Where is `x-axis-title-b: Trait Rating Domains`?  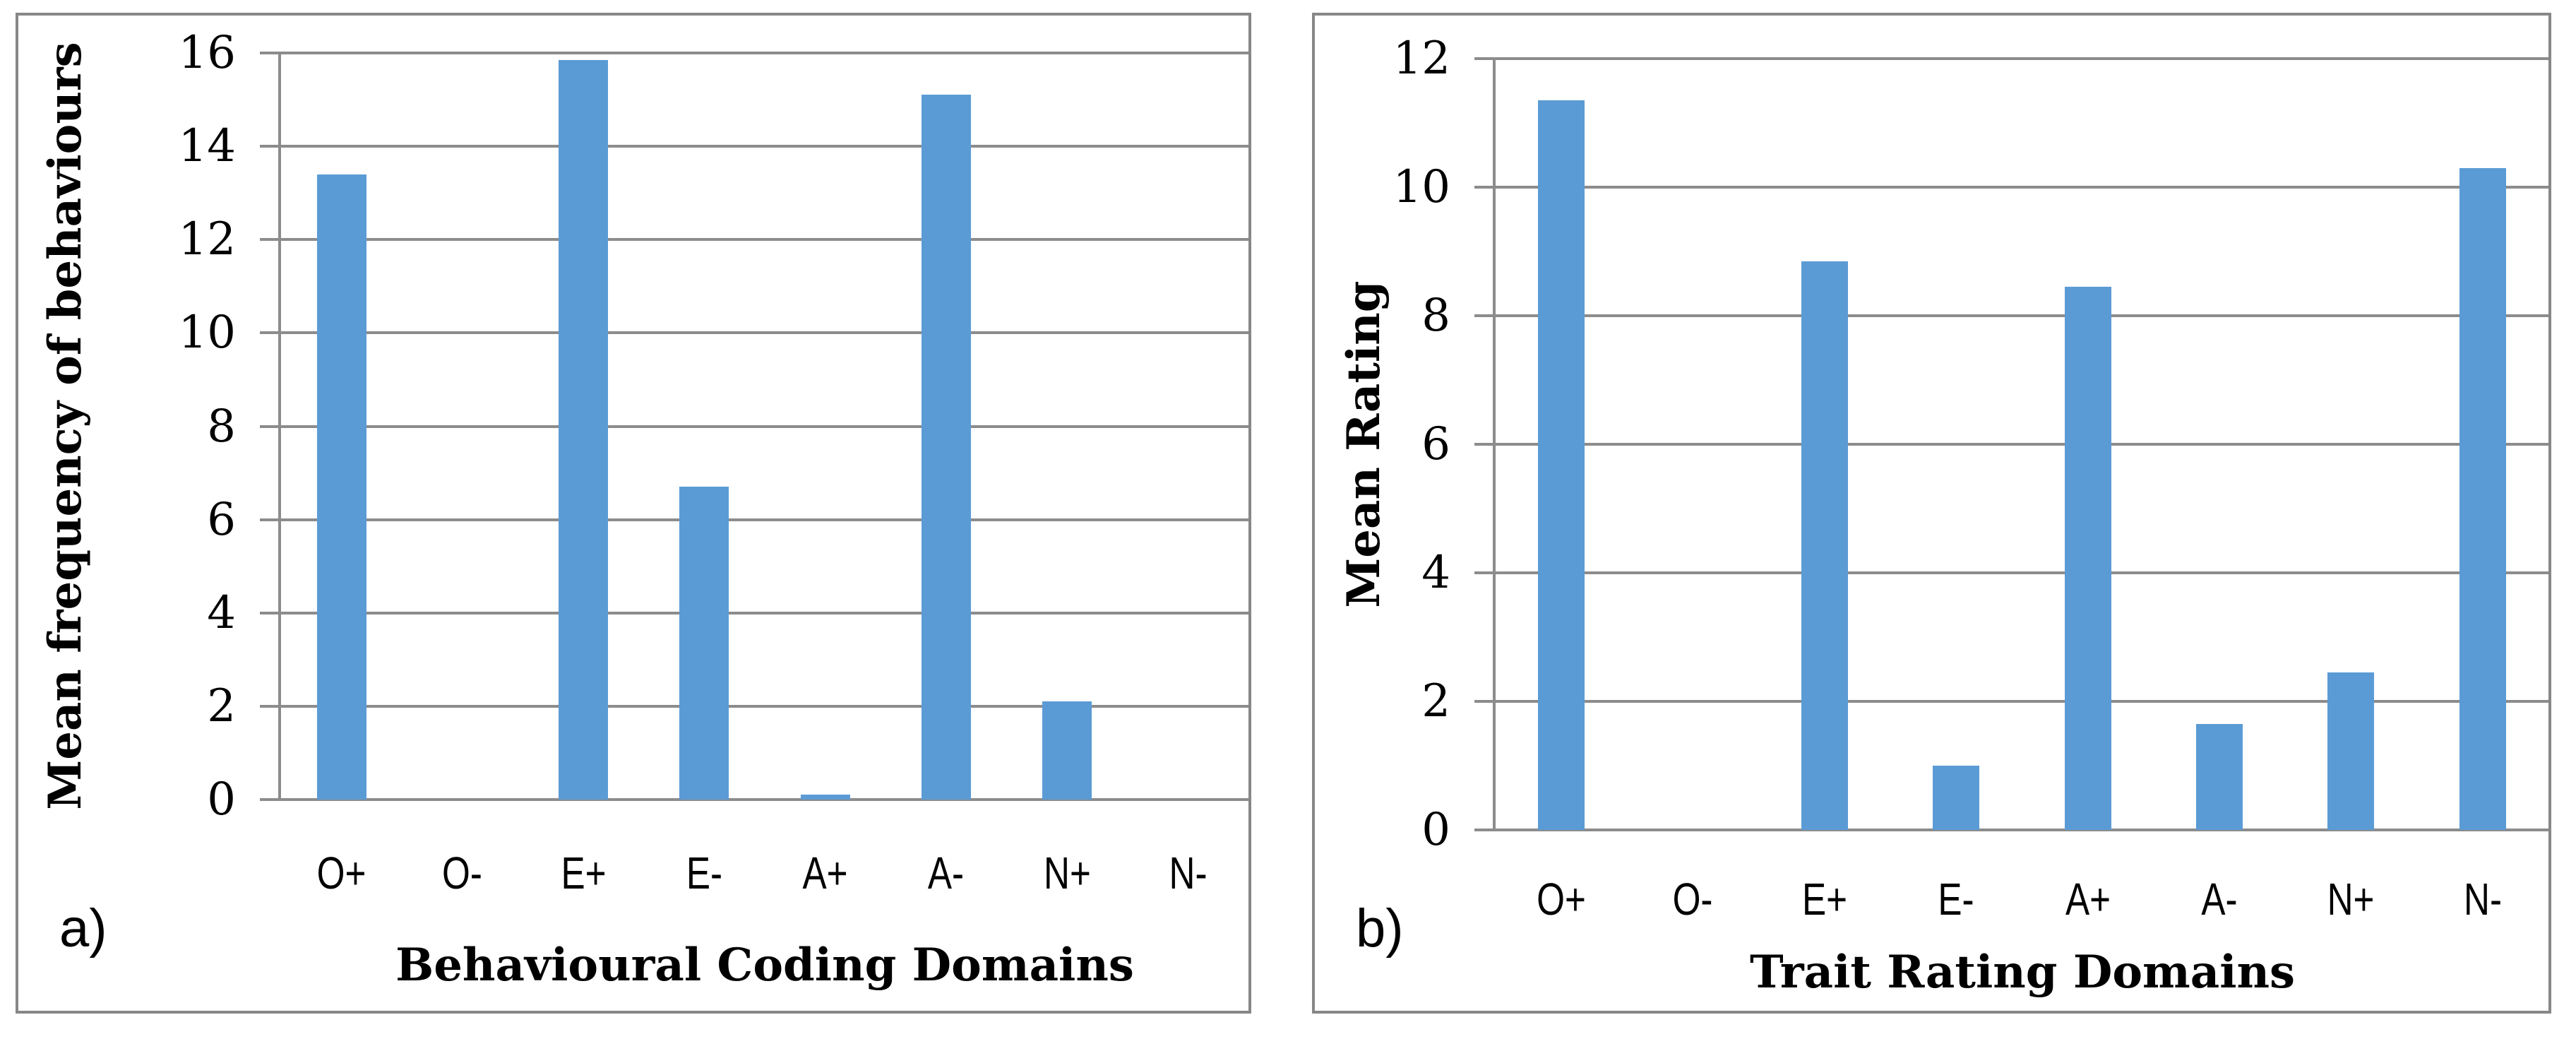 x-axis-title-b: Trait Rating Domains is located at coordinates (2022, 972).